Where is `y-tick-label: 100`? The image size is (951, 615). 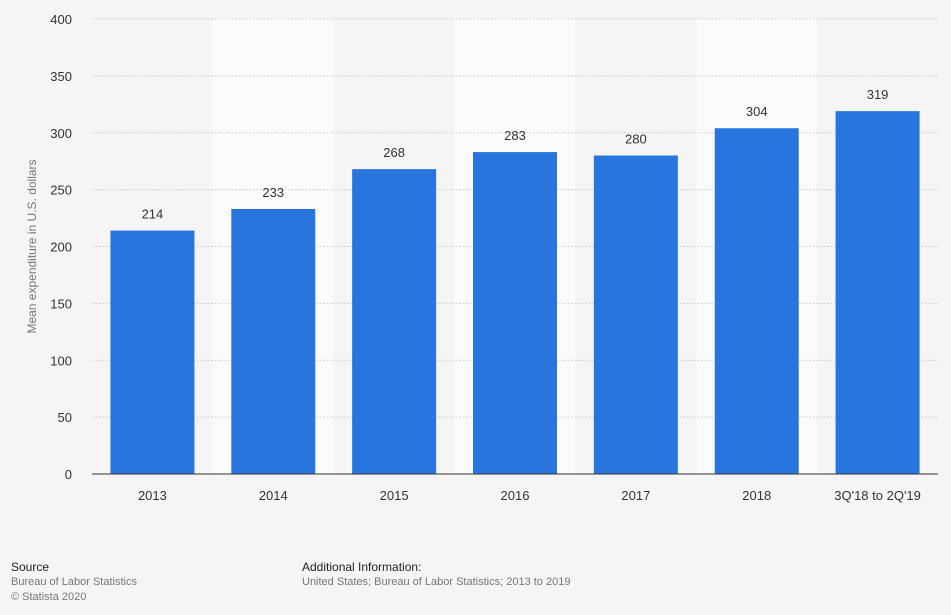
y-tick-label: 100 is located at coordinates (61, 360).